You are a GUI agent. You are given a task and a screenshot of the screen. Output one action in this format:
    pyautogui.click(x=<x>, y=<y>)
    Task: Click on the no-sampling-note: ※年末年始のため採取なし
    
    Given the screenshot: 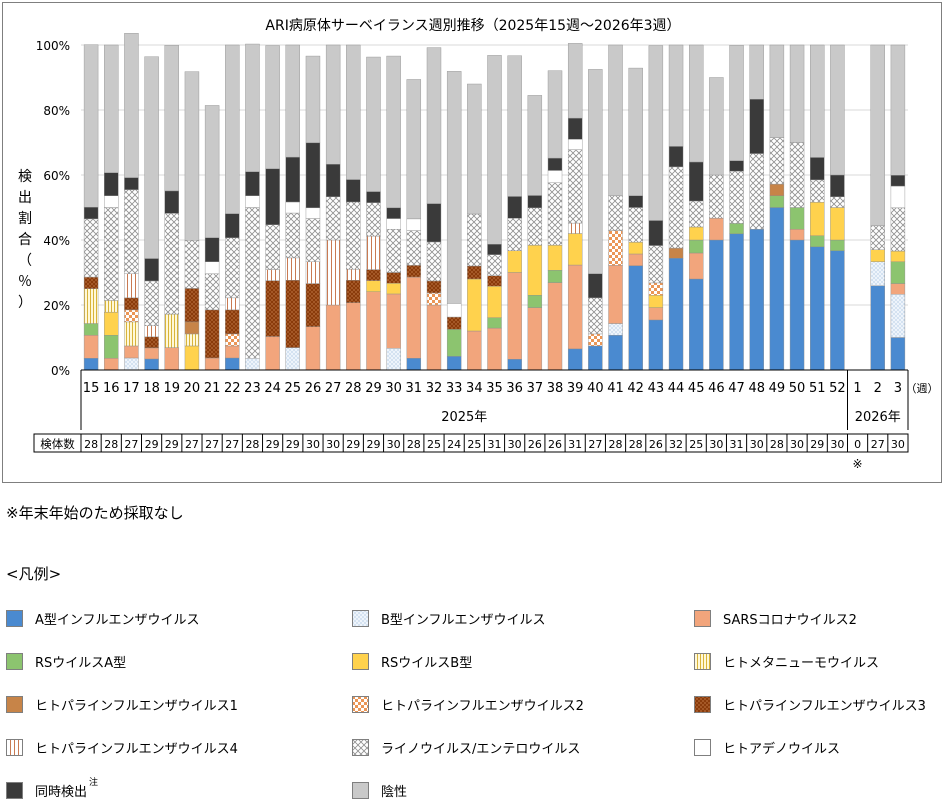 What is the action you would take?
    pyautogui.click(x=95, y=513)
    